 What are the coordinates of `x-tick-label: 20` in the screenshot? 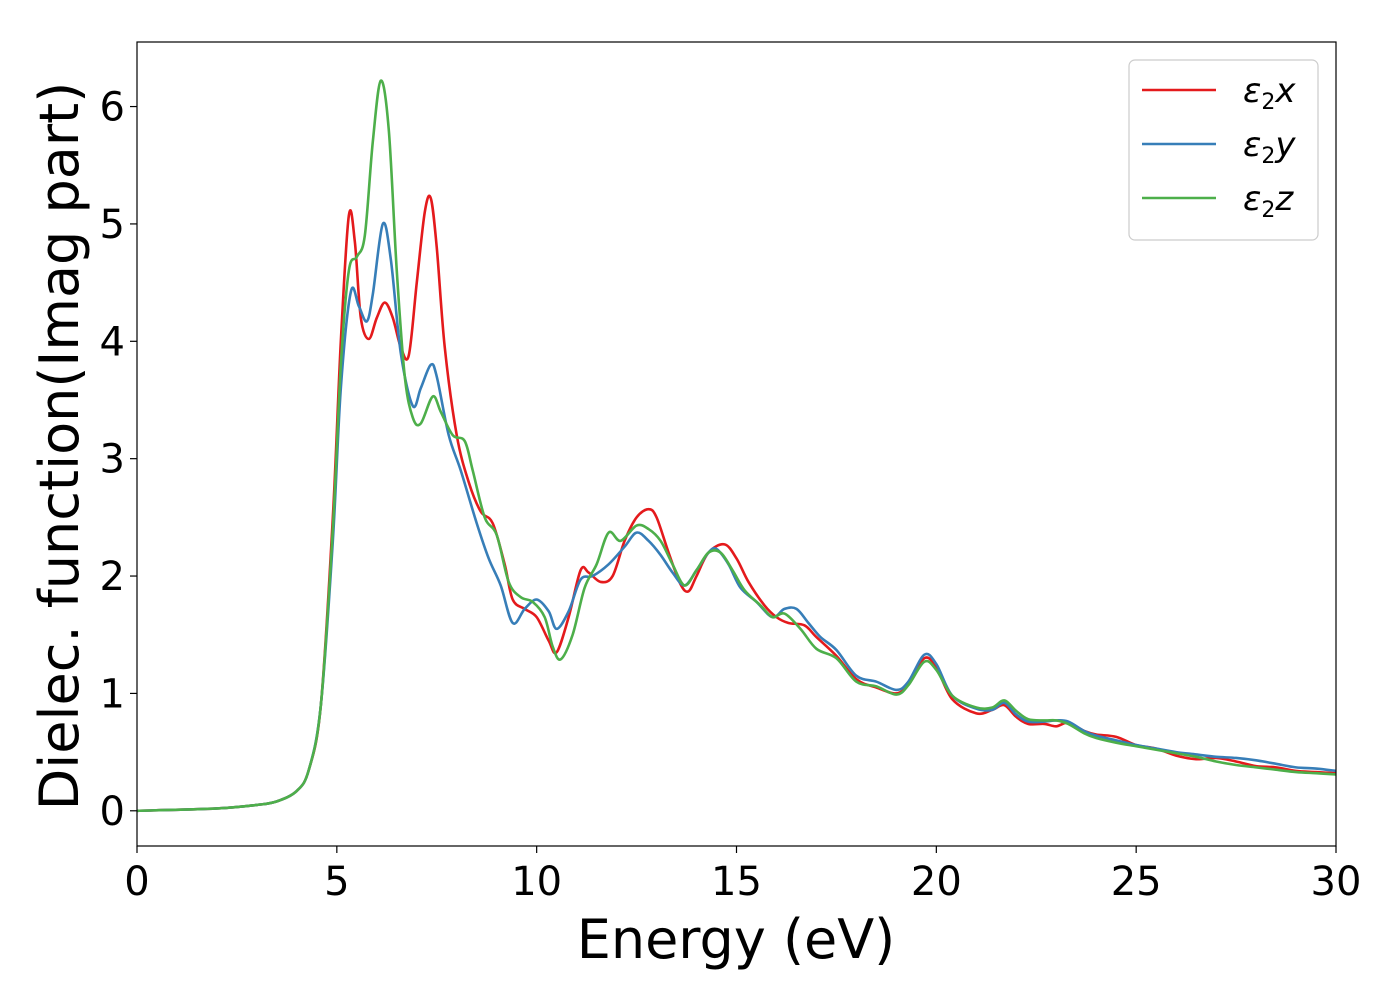 It's located at (936, 882).